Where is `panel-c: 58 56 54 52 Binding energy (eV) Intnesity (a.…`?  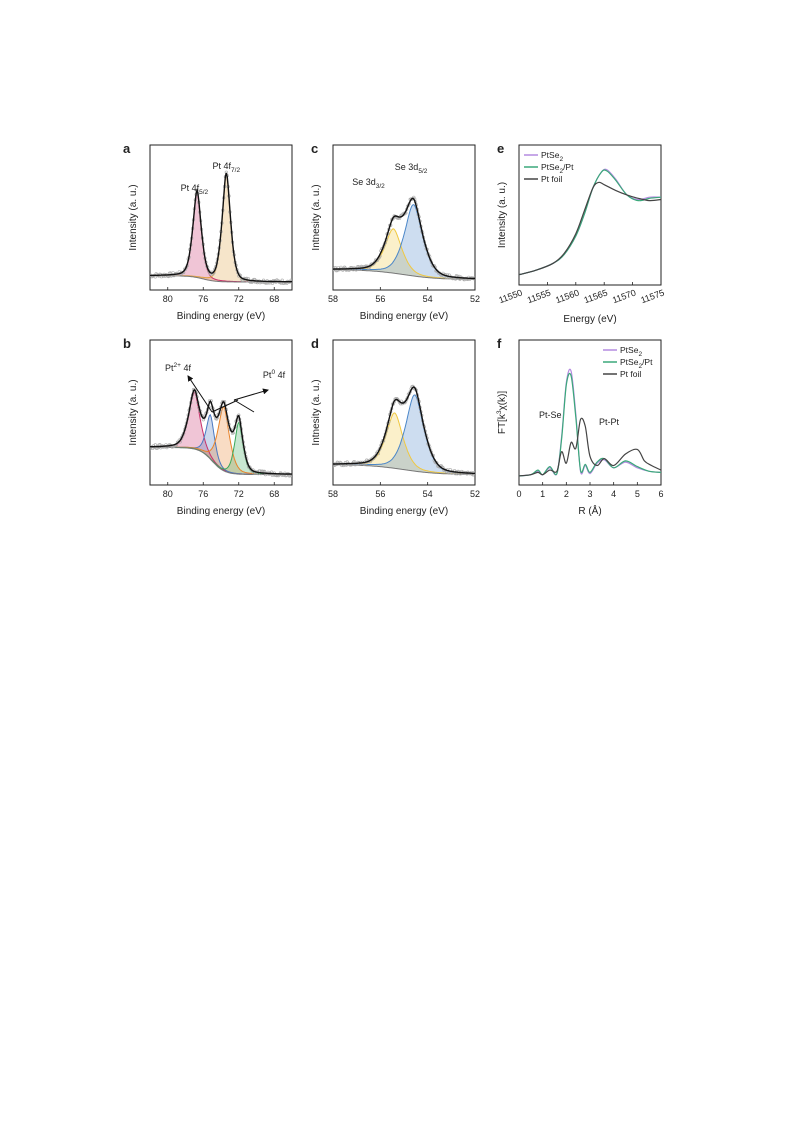
panel-c: 58 56 54 52 Binding energy (eV) Intnesity (a.… is located at coordinates (395, 231).